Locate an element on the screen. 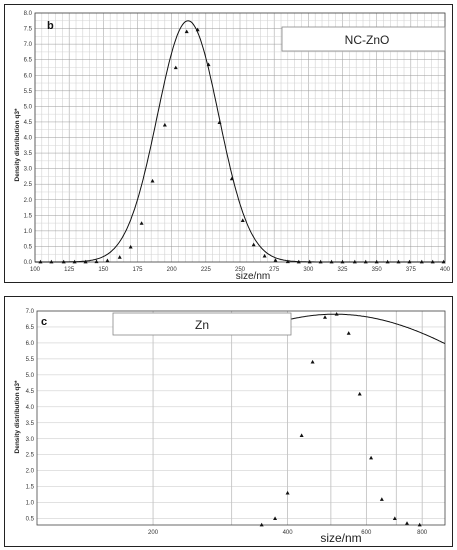  y-tick-label: 7.5 is located at coordinates (28, 30).